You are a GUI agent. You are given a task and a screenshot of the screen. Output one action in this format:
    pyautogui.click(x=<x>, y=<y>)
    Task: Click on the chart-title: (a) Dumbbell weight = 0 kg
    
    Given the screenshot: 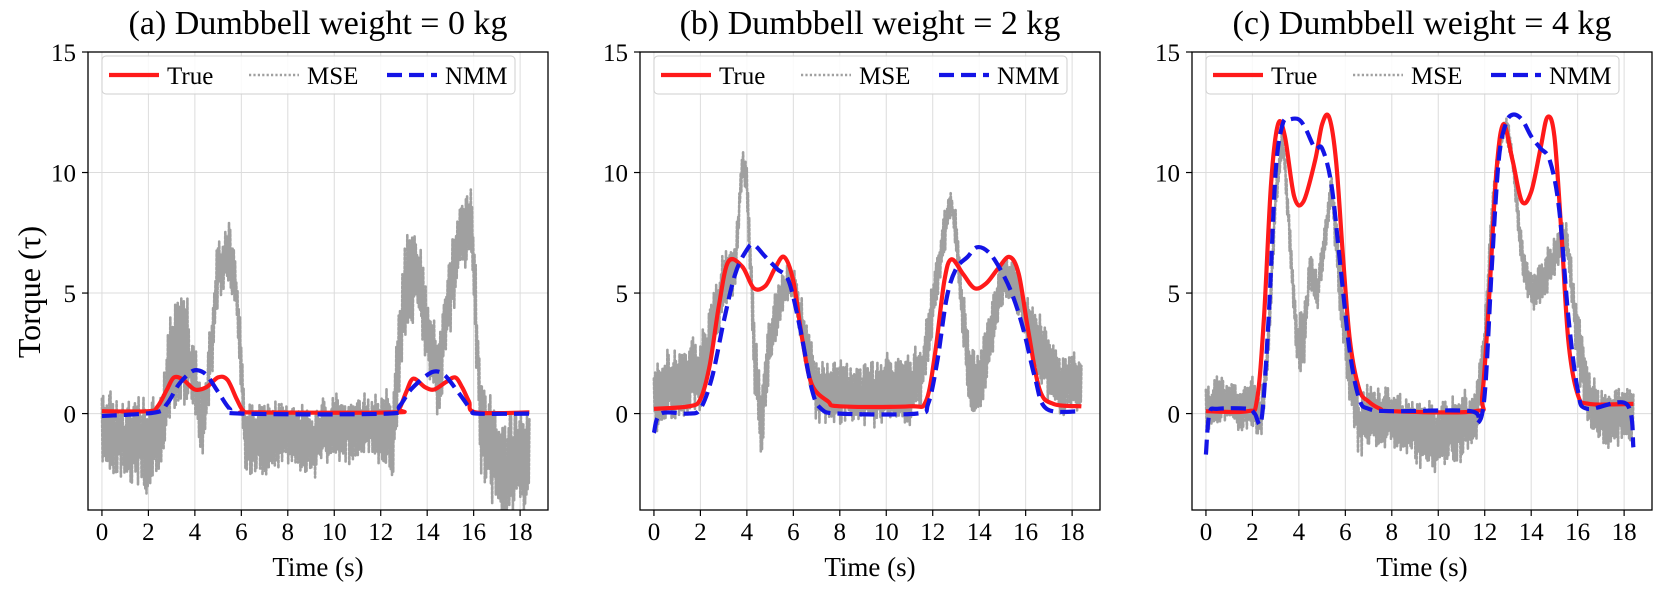 What is the action you would take?
    pyautogui.click(x=318, y=23)
    